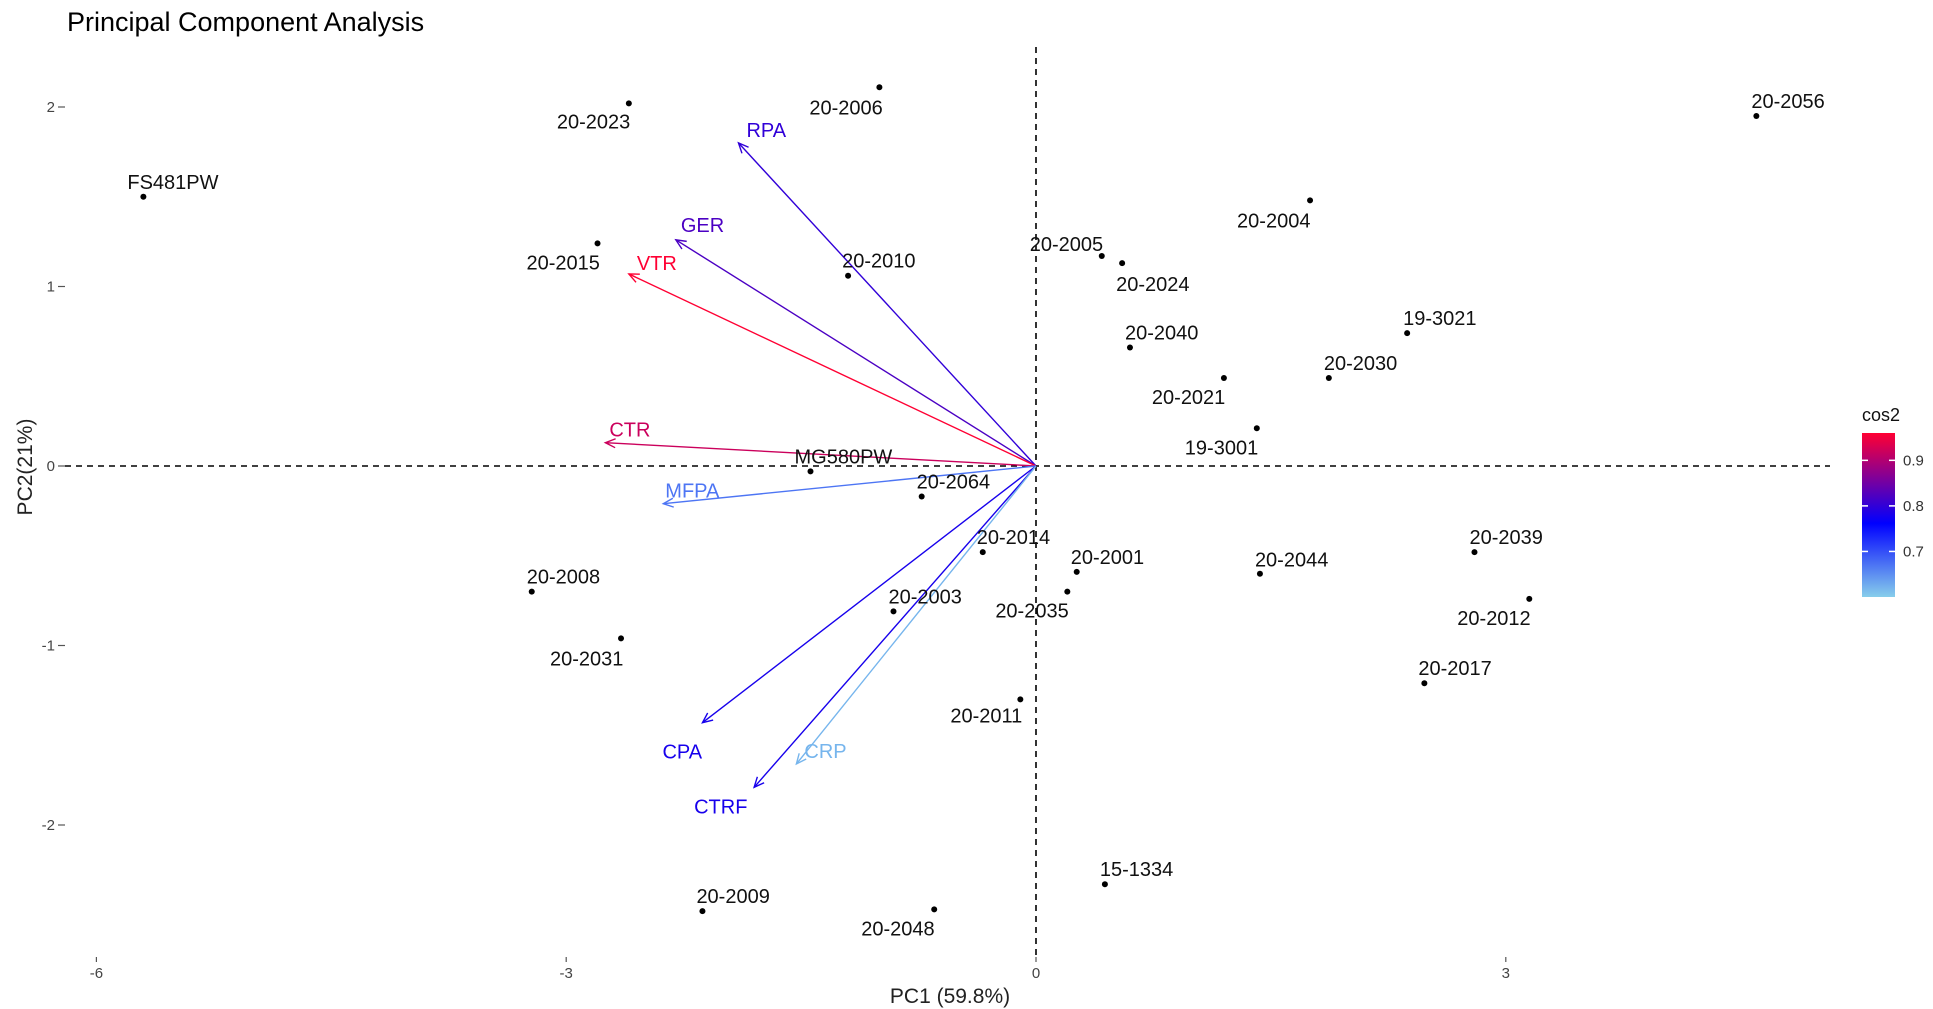  Describe the element at coordinates (566, 973) in the screenshot. I see `x-tick-label: -3` at that location.